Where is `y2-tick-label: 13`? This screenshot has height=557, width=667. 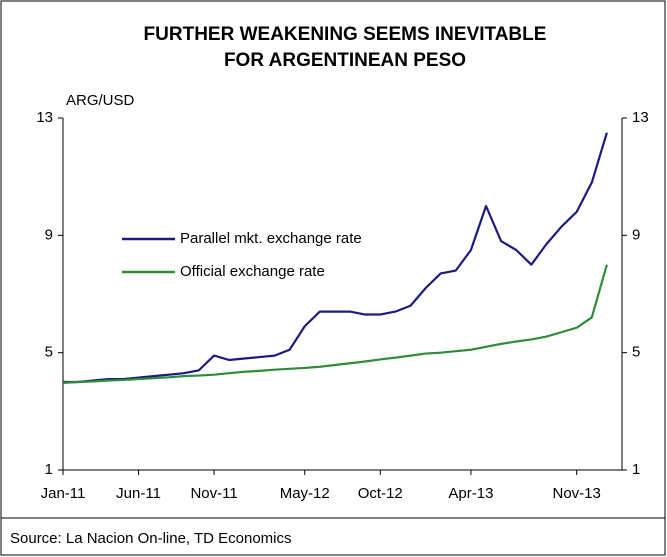 y2-tick-label: 13 is located at coordinates (640, 117).